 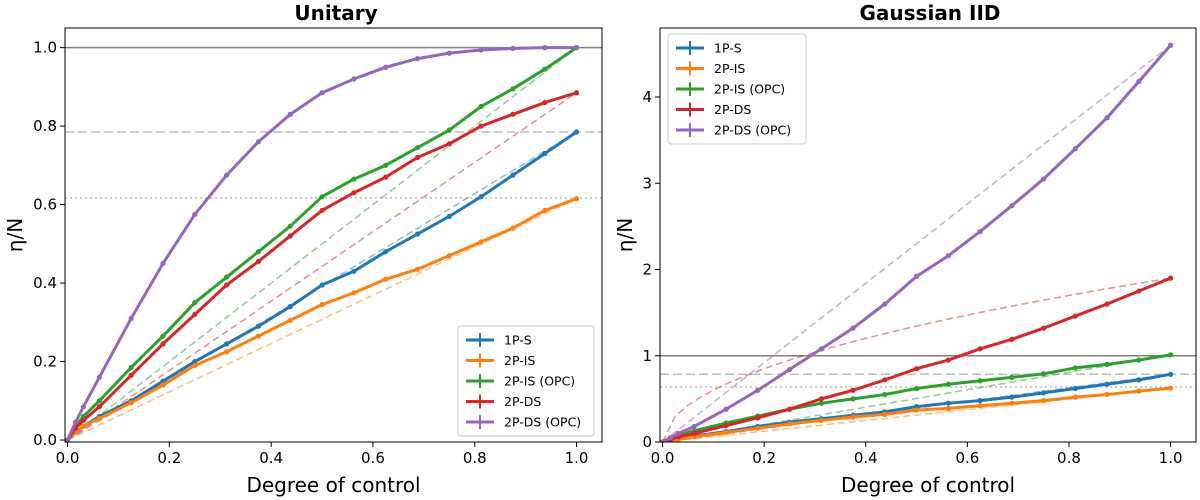 I want to click on legend-label: 2P-DS, so click(x=522, y=401).